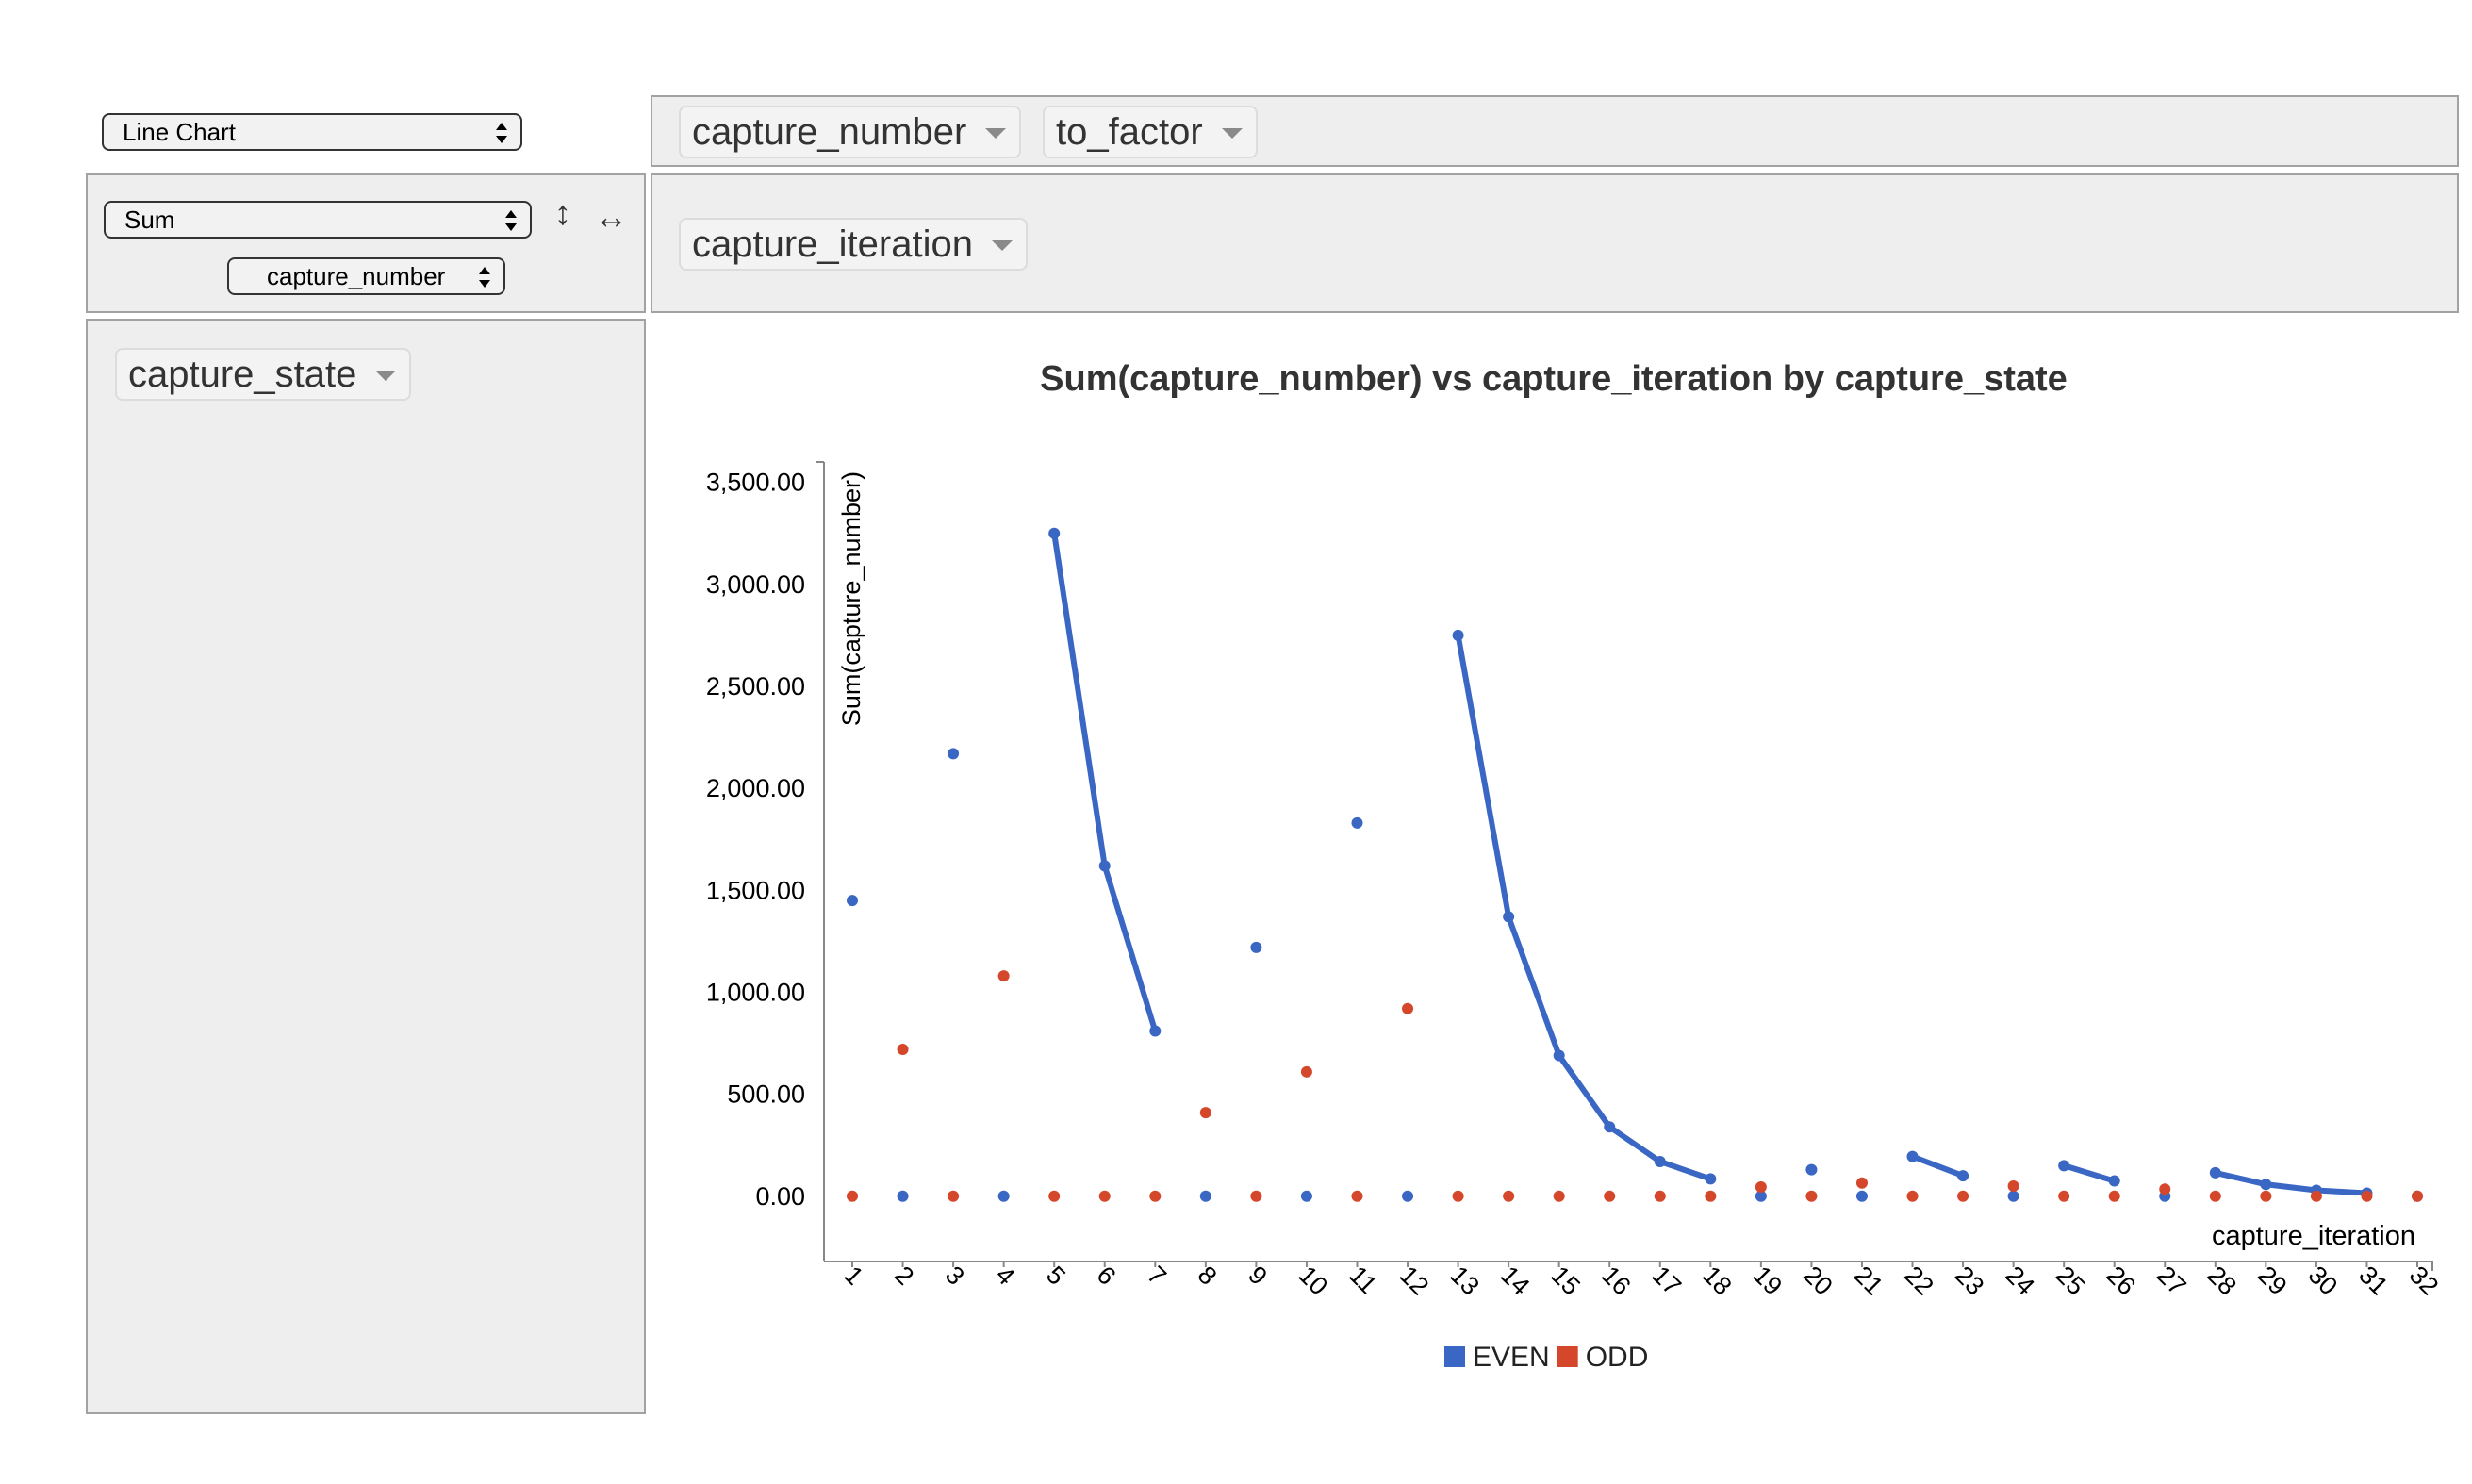  Describe the element at coordinates (955, 1276) in the screenshot. I see `x-tick-label: 3` at that location.